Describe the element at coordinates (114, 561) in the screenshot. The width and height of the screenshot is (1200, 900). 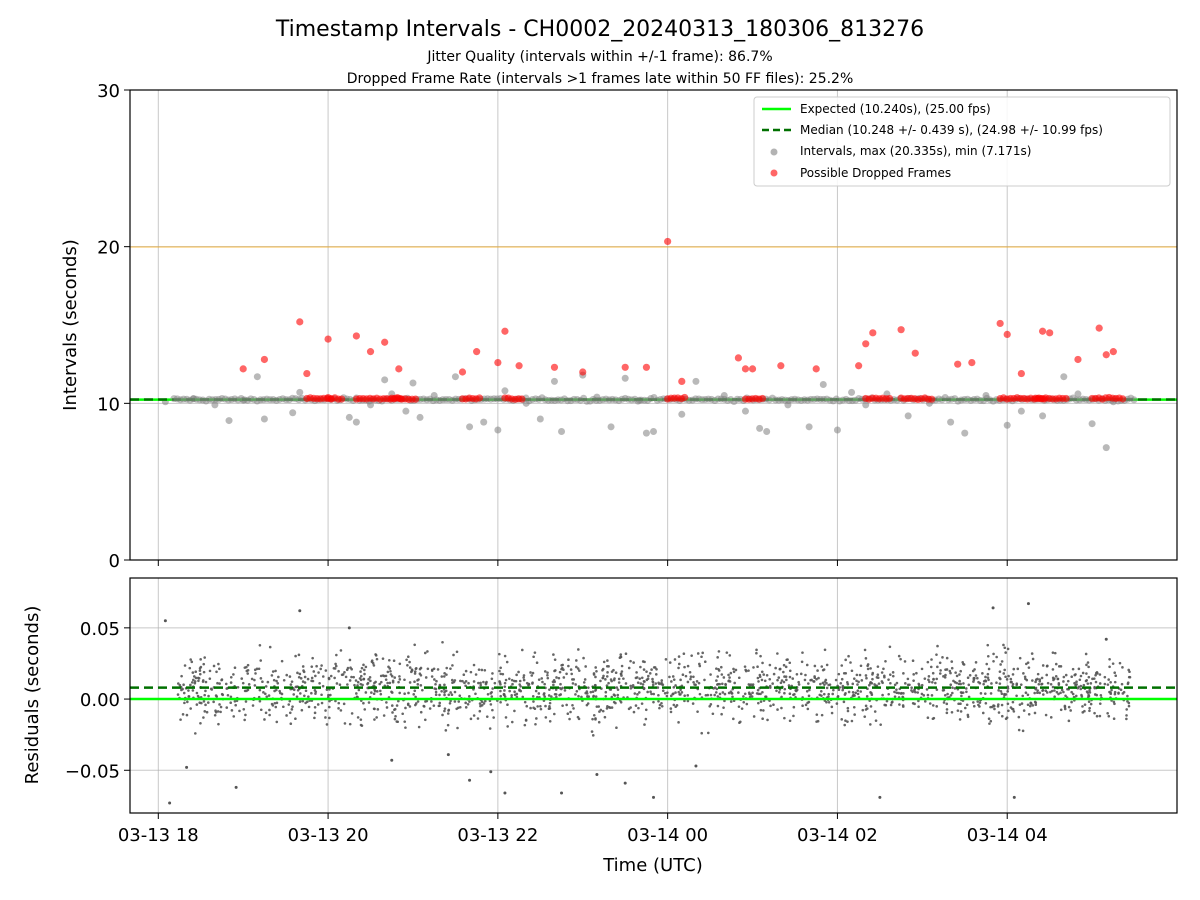
I see `intervals-ytick-label-0: 0` at that location.